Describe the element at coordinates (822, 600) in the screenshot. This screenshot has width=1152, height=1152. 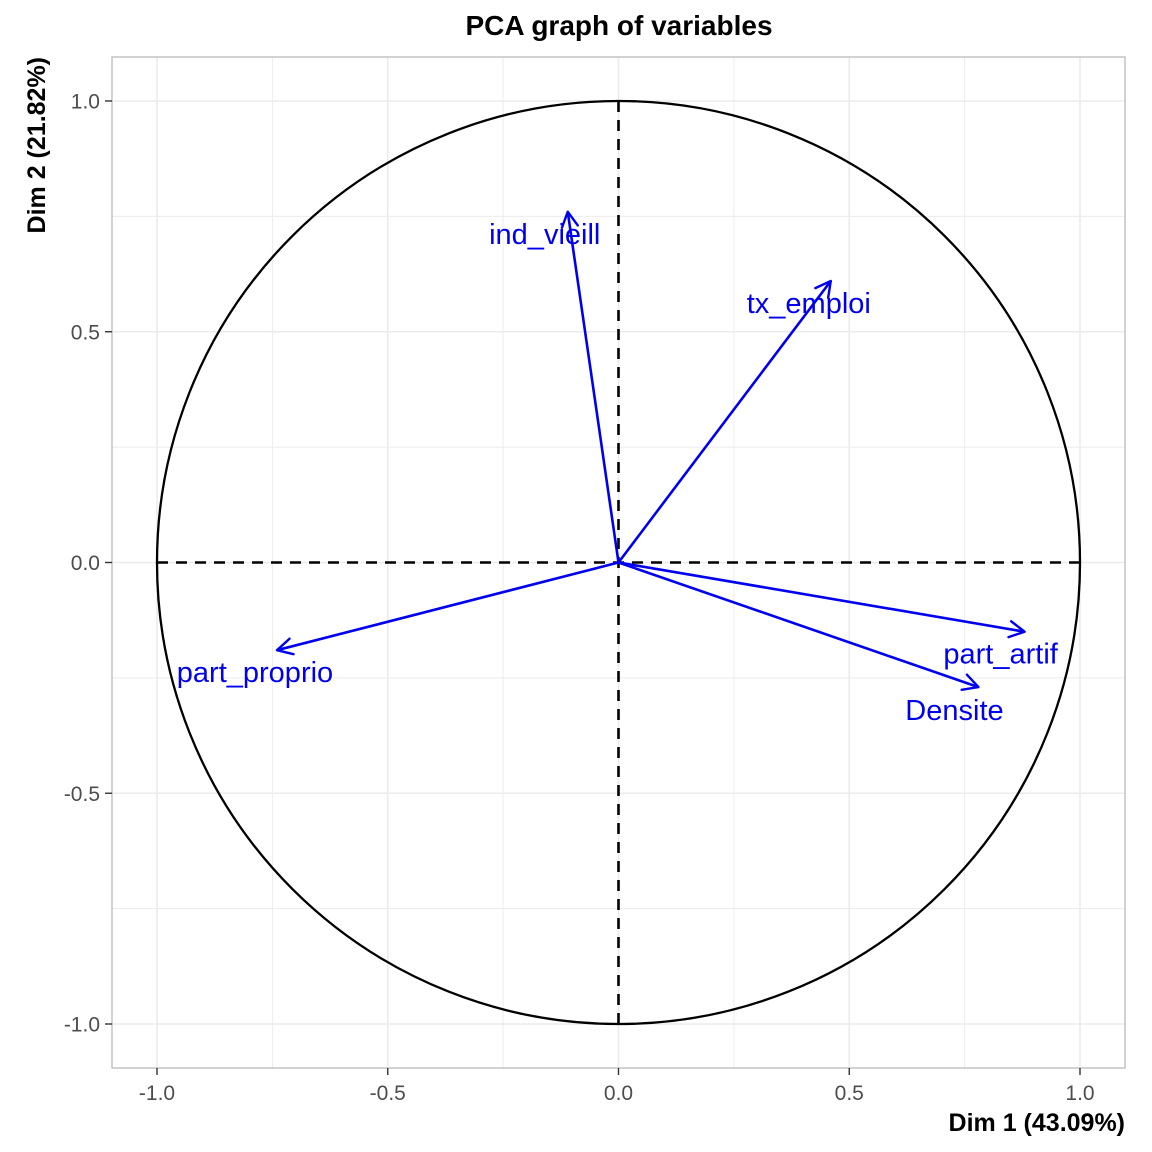
I see `arrow-part-artif` at that location.